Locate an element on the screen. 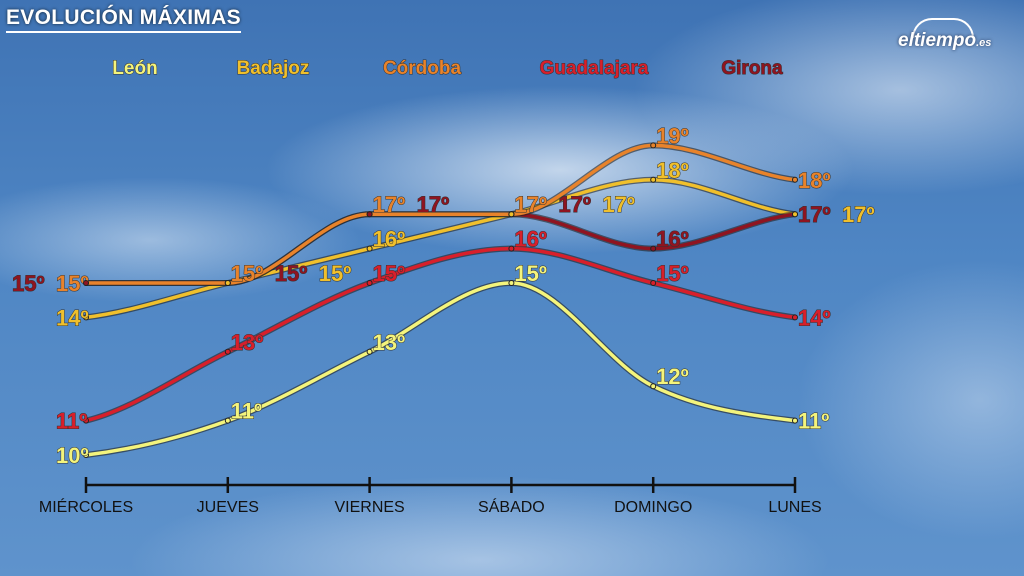 The width and height of the screenshot is (1024, 576). x-tick-label: JUEVES is located at coordinates (228, 507).